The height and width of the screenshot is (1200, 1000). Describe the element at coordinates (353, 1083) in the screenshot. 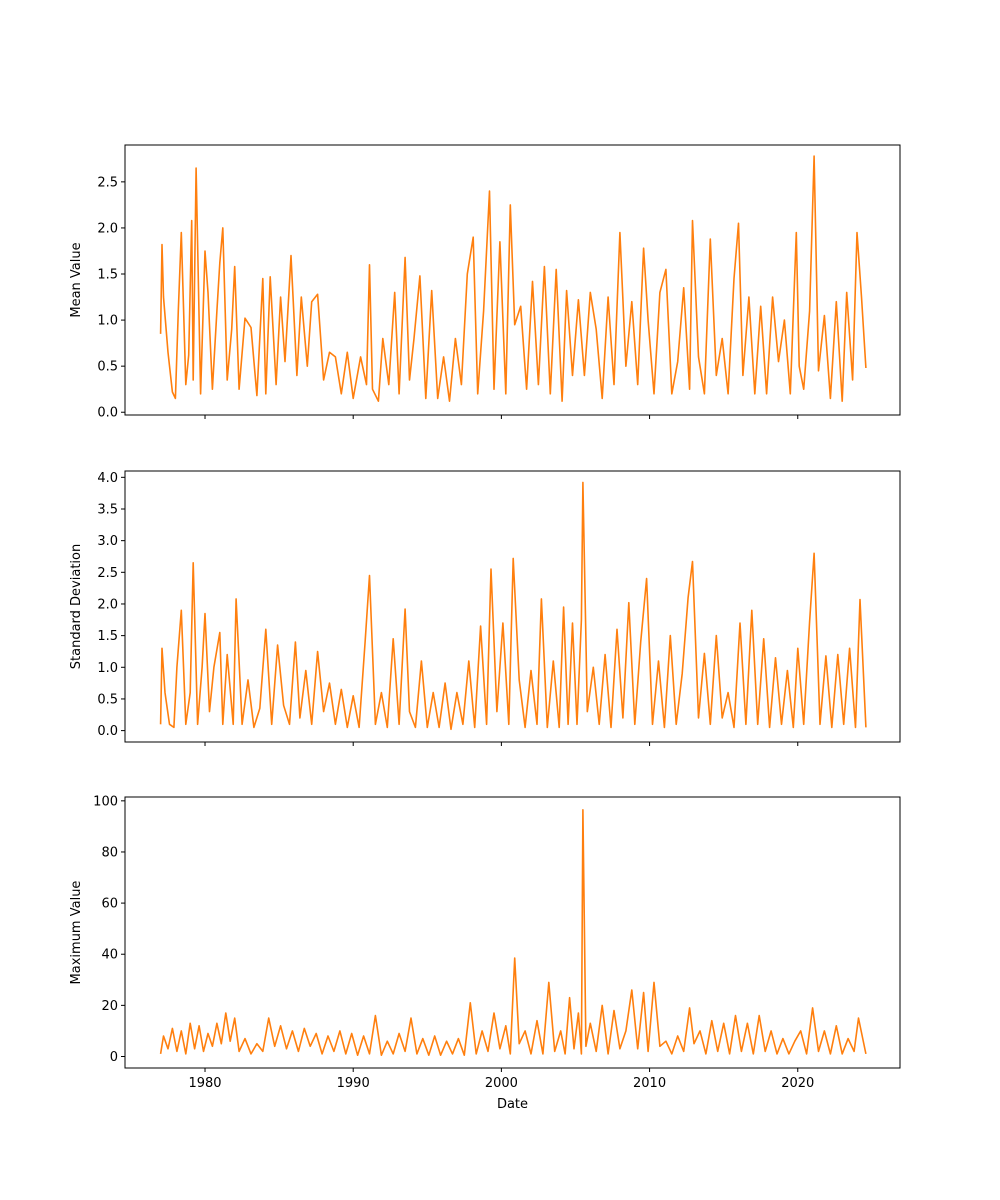

I see `x-tick-label: 1990` at that location.